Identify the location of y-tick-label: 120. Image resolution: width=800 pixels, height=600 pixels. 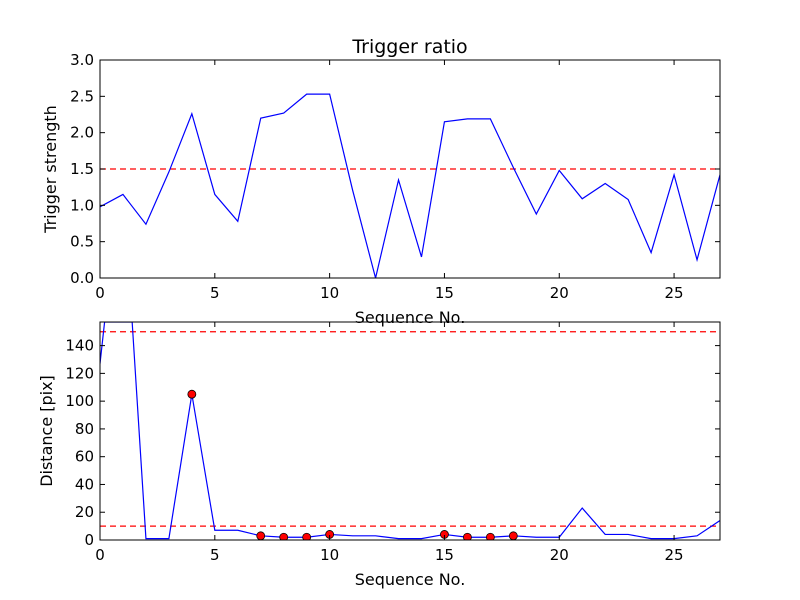
(79, 373).